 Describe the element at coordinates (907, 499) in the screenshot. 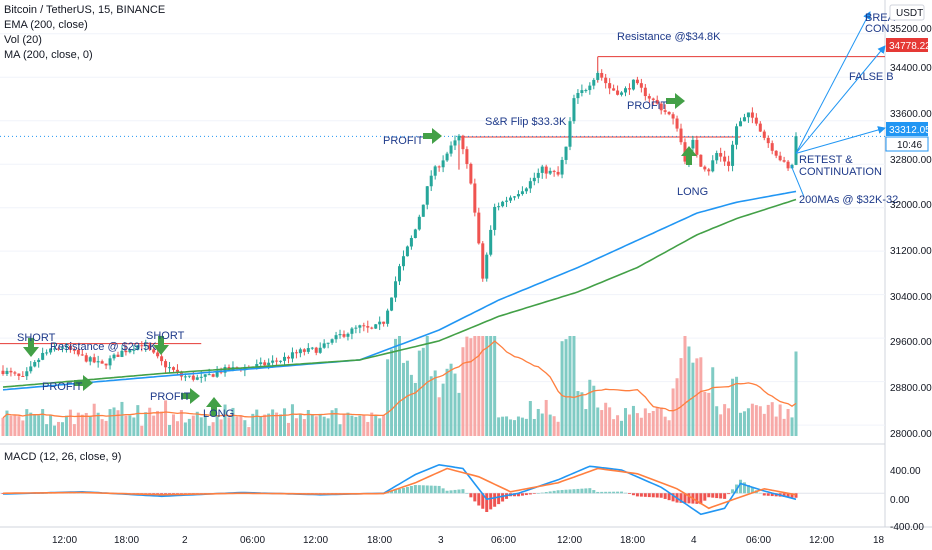

I see `macd-axis: 400.00 0.00 -400.00` at that location.